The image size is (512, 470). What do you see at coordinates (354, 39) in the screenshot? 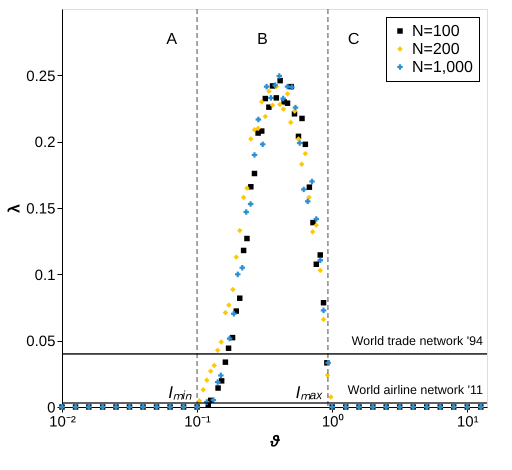
I see `annotation: C` at bounding box center [354, 39].